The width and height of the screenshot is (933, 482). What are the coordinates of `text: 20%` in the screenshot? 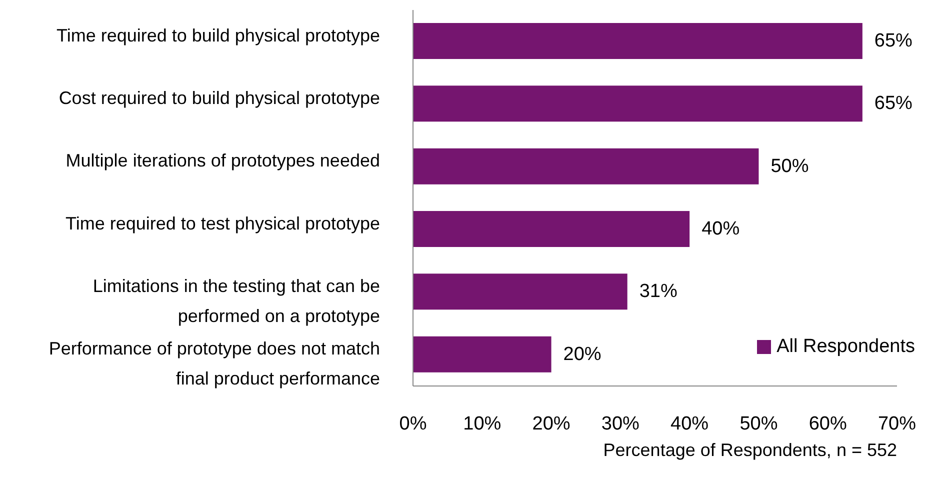 It's located at (582, 354).